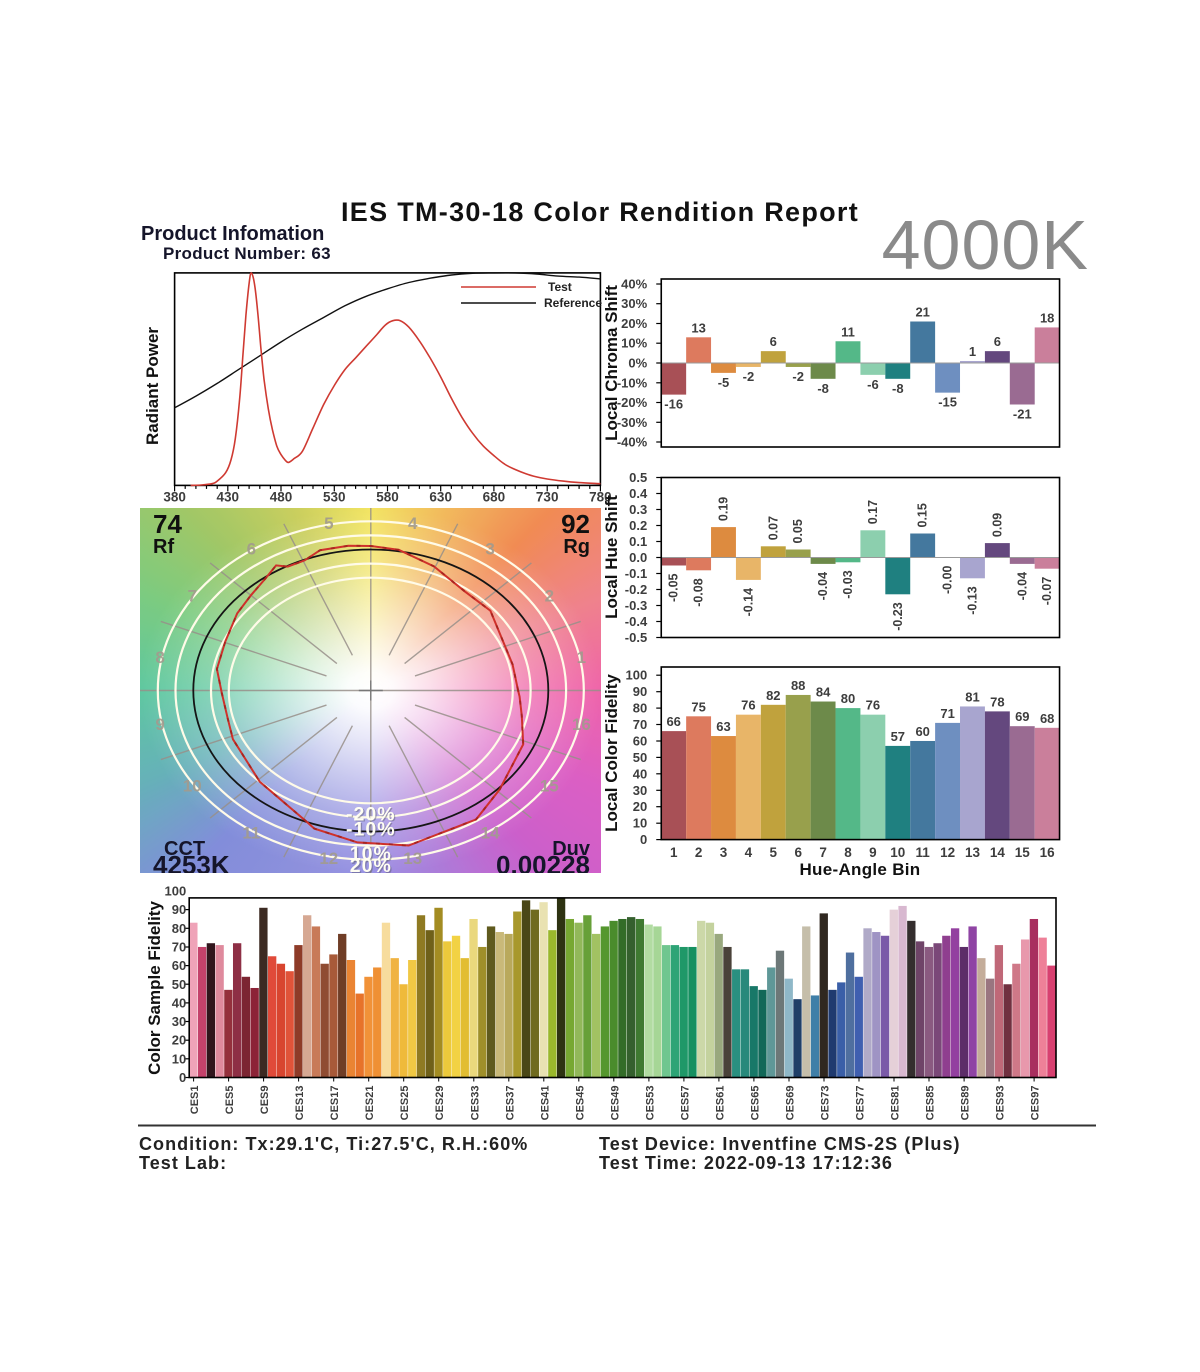 Image resolution: width=1200 pixels, height=1372 pixels. Describe the element at coordinates (159, 724) in the screenshot. I see `svg-text: 9` at that location.